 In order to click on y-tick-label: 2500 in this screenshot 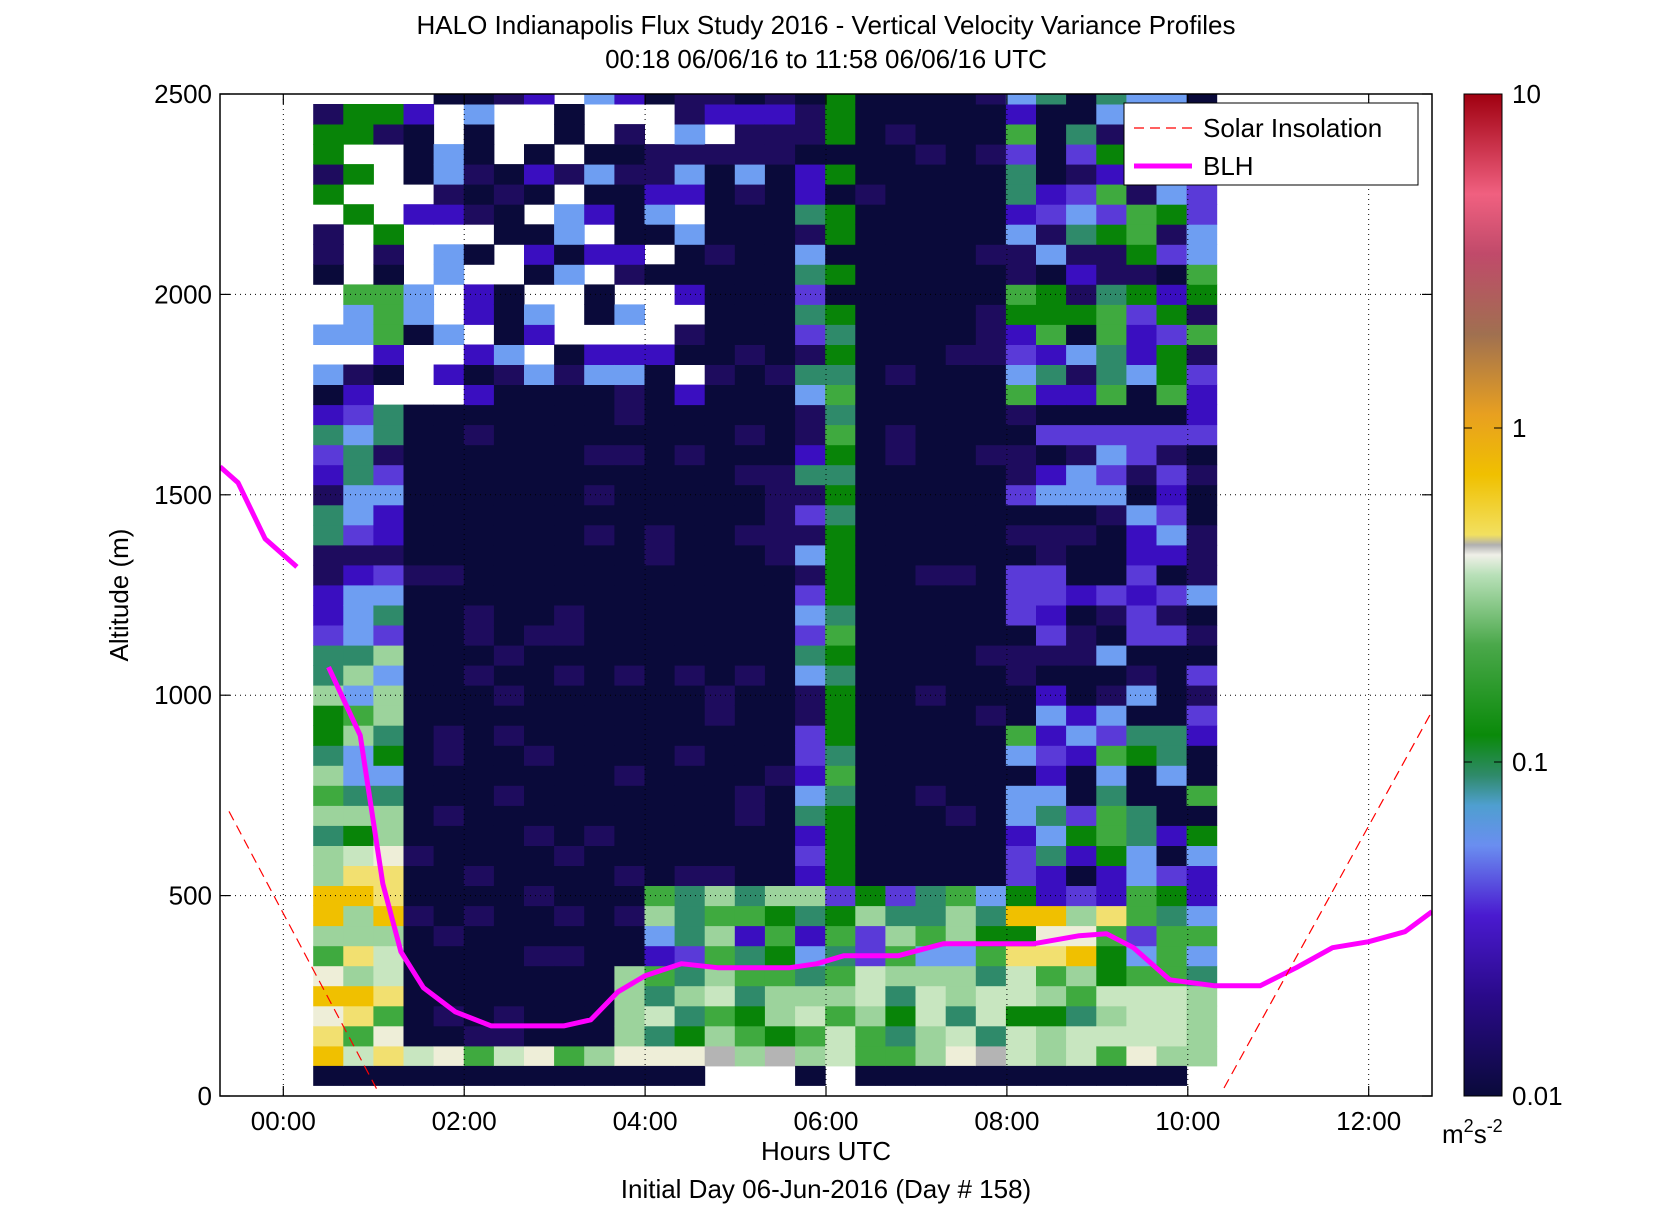, I will do `click(183, 94)`.